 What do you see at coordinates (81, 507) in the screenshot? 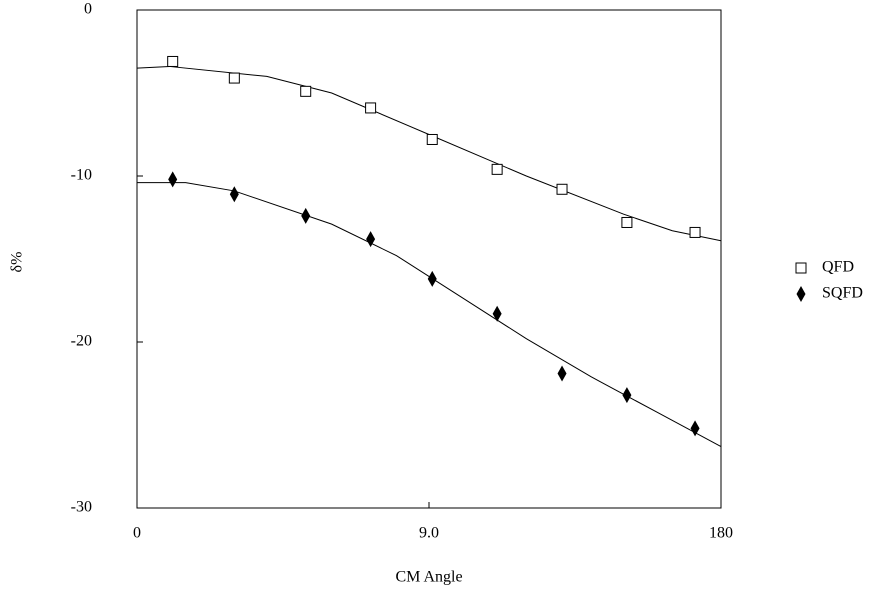
I see `y-tick-label: -30` at bounding box center [81, 507].